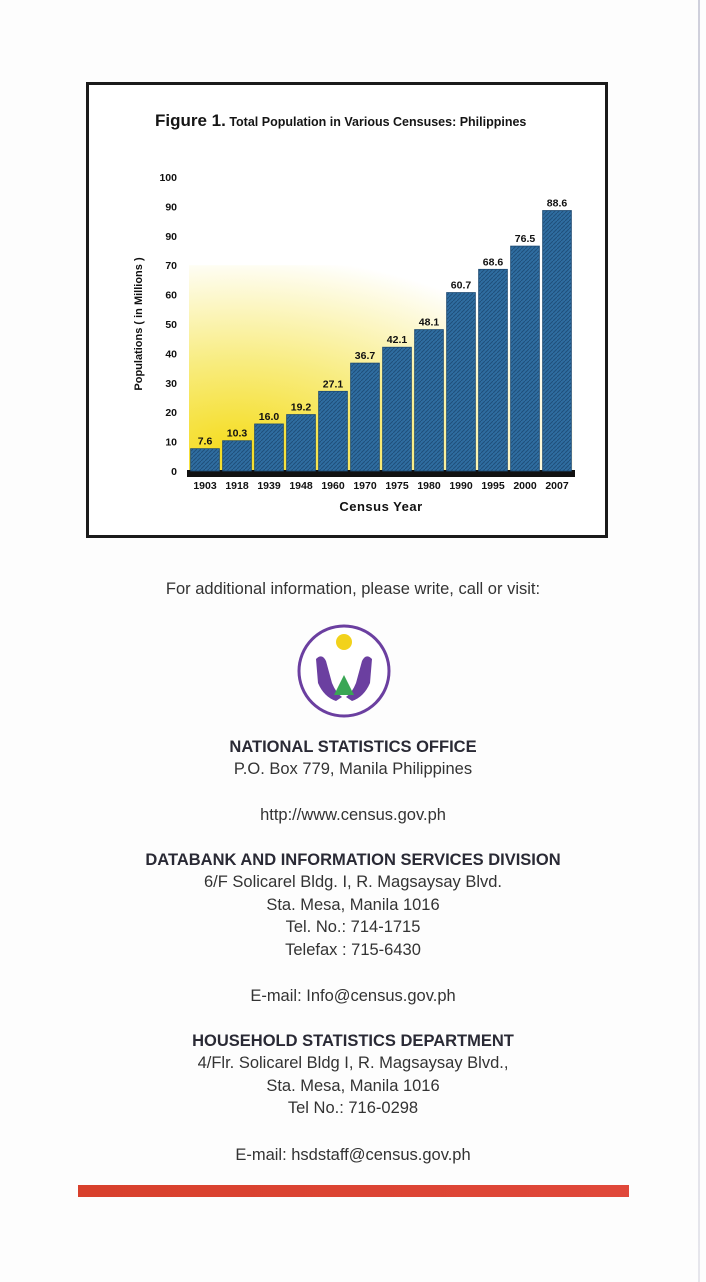 The image size is (706, 1282). I want to click on category-label-1948: 1948, so click(301, 486).